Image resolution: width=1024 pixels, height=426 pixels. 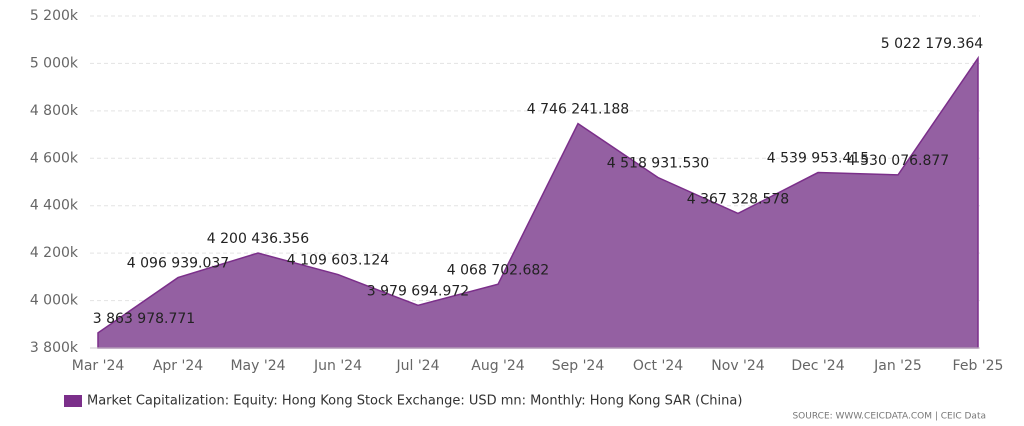 I want to click on legend-swatch, so click(x=73, y=401).